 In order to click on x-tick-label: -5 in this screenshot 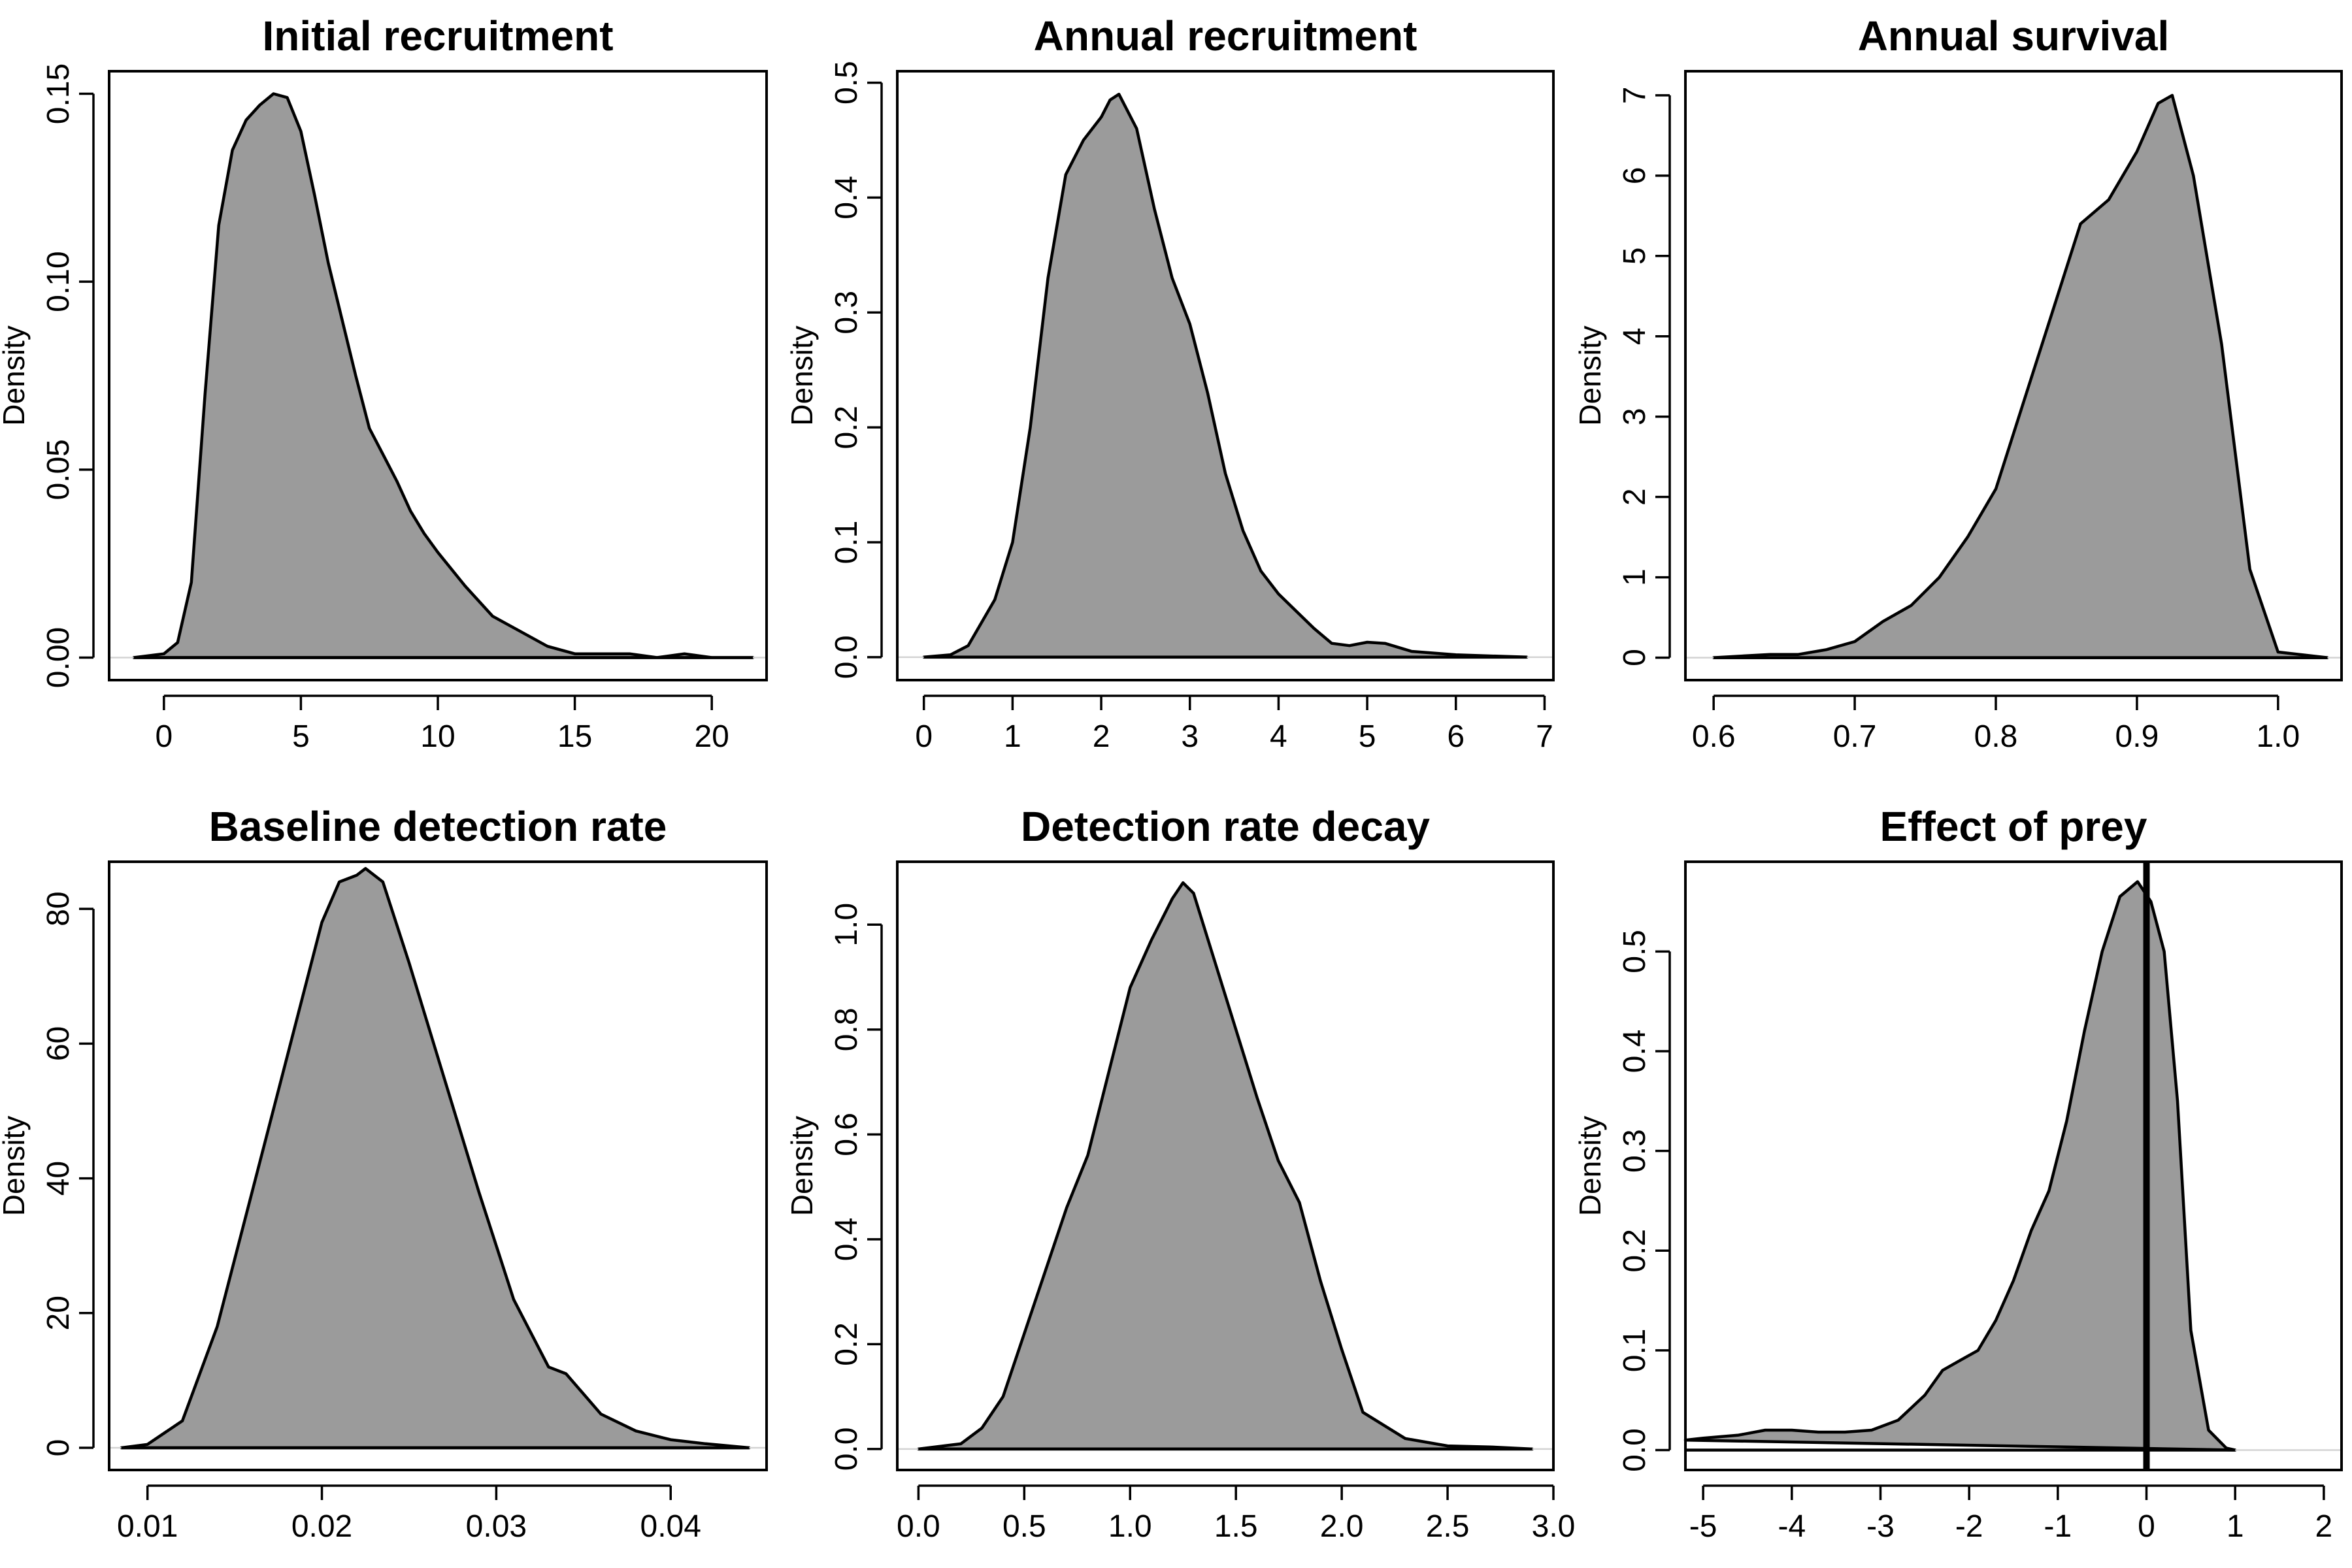, I will do `click(1703, 1526)`.